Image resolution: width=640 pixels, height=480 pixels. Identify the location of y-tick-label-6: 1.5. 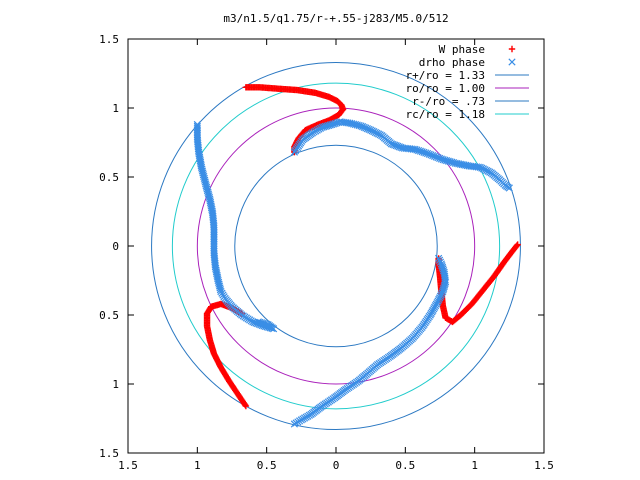
(109, 39).